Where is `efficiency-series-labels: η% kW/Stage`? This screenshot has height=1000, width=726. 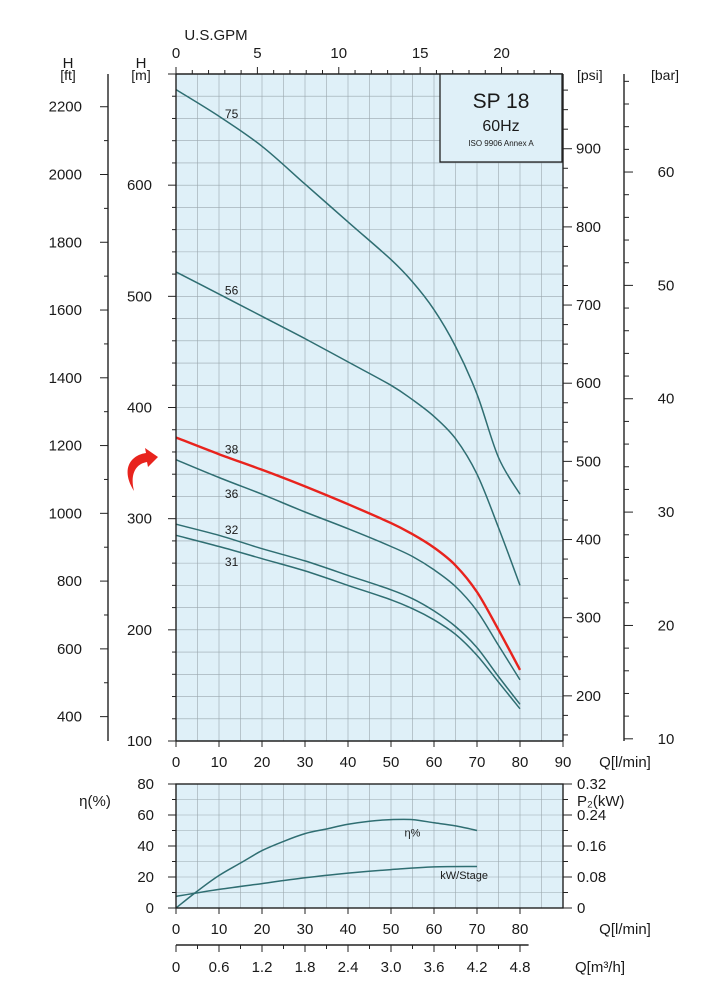 efficiency-series-labels: η% kW/Stage is located at coordinates (446, 855).